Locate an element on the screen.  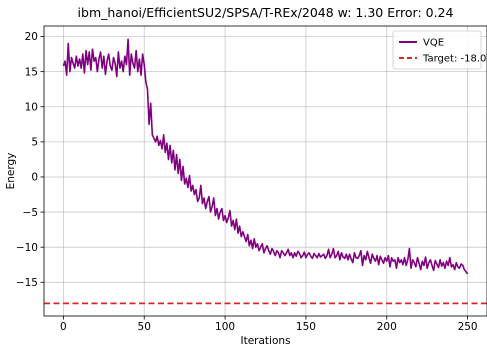
y-tick-label: 10 is located at coordinates (31, 107).